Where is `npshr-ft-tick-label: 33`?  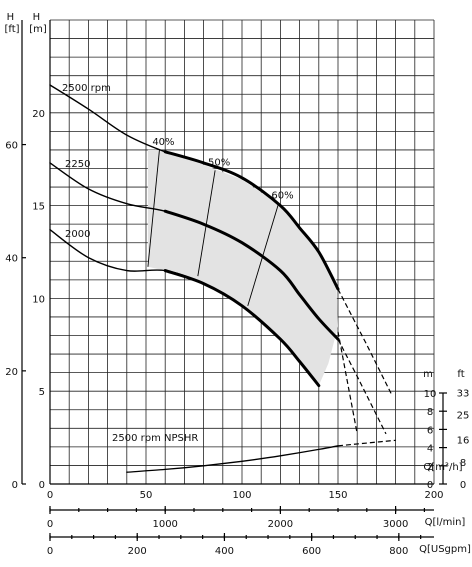 npshr-ft-tick-label: 33 is located at coordinates (463, 393).